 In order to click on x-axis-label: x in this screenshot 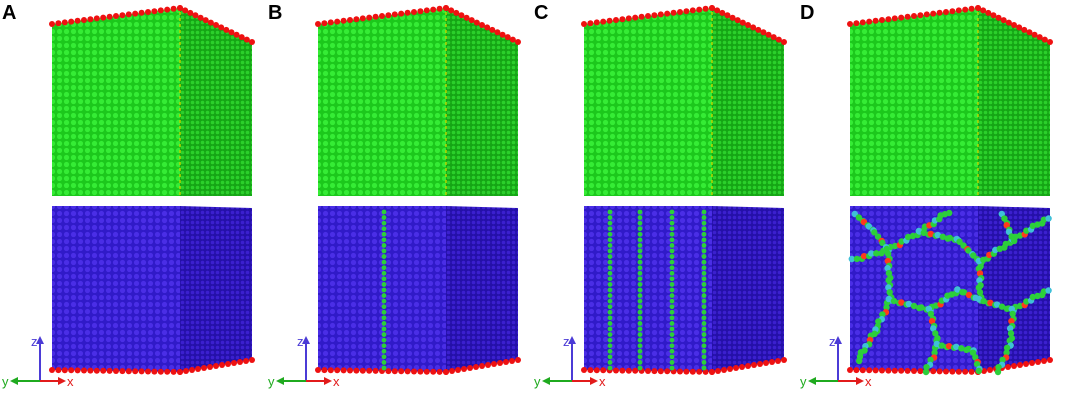, I will do `click(70, 381)`.